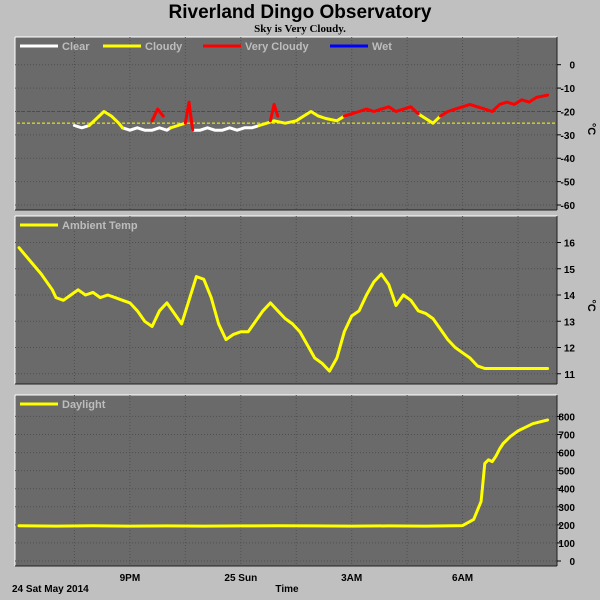 The image size is (600, 600). What do you see at coordinates (570, 322) in the screenshot?
I see `y-tick-label: 13` at bounding box center [570, 322].